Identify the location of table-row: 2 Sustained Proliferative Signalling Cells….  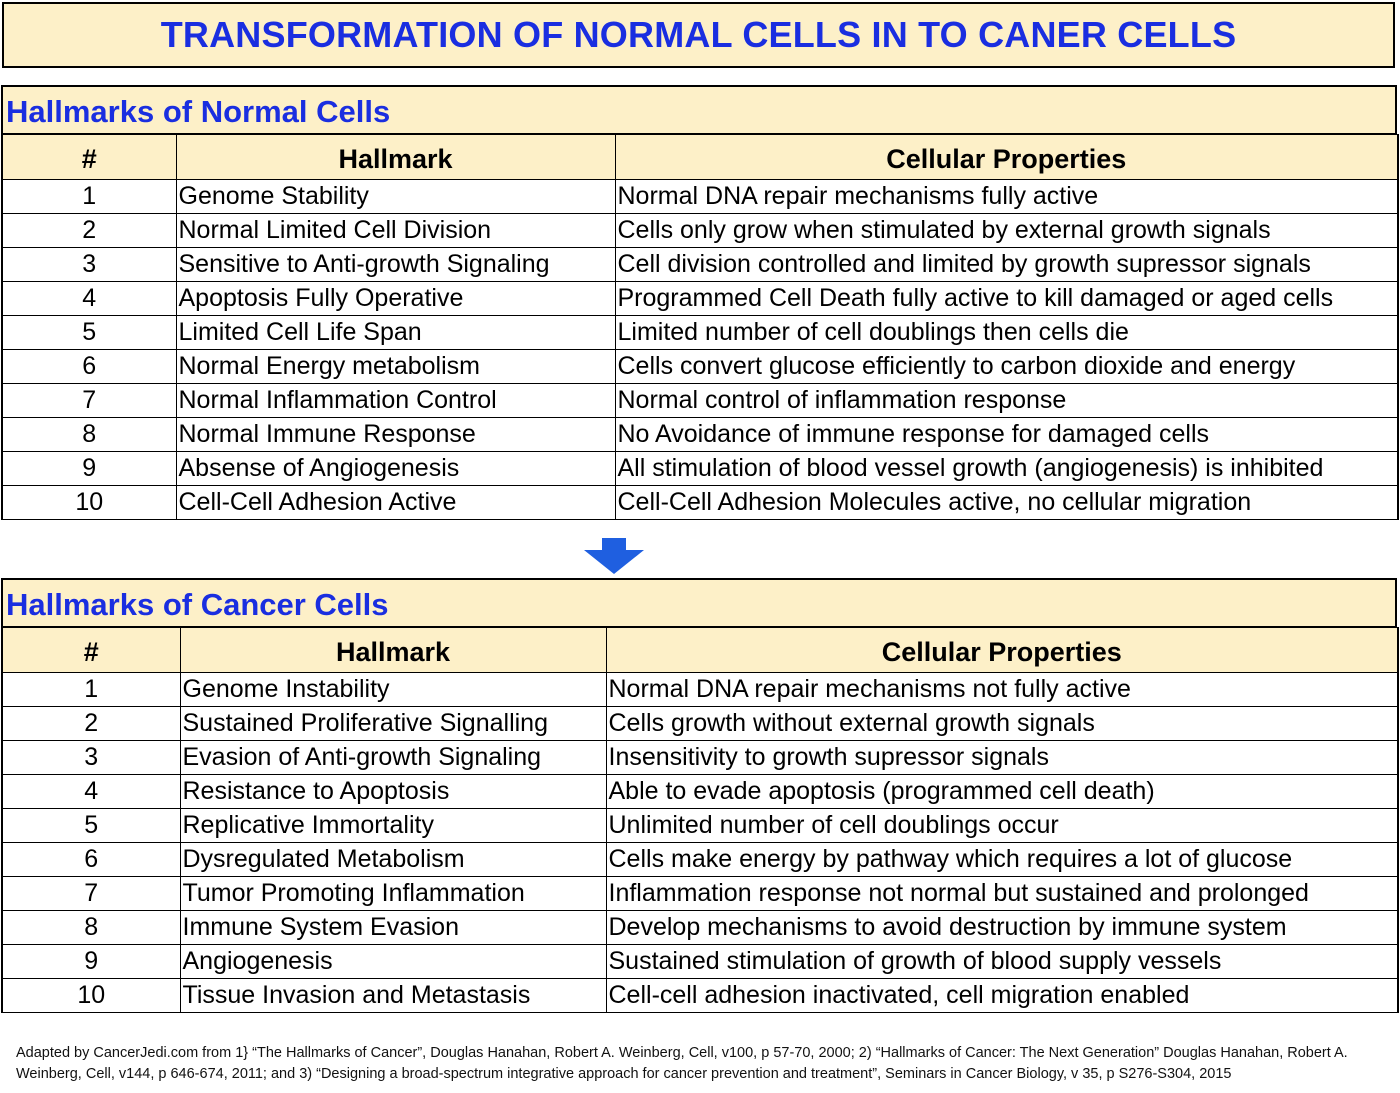
(700, 723).